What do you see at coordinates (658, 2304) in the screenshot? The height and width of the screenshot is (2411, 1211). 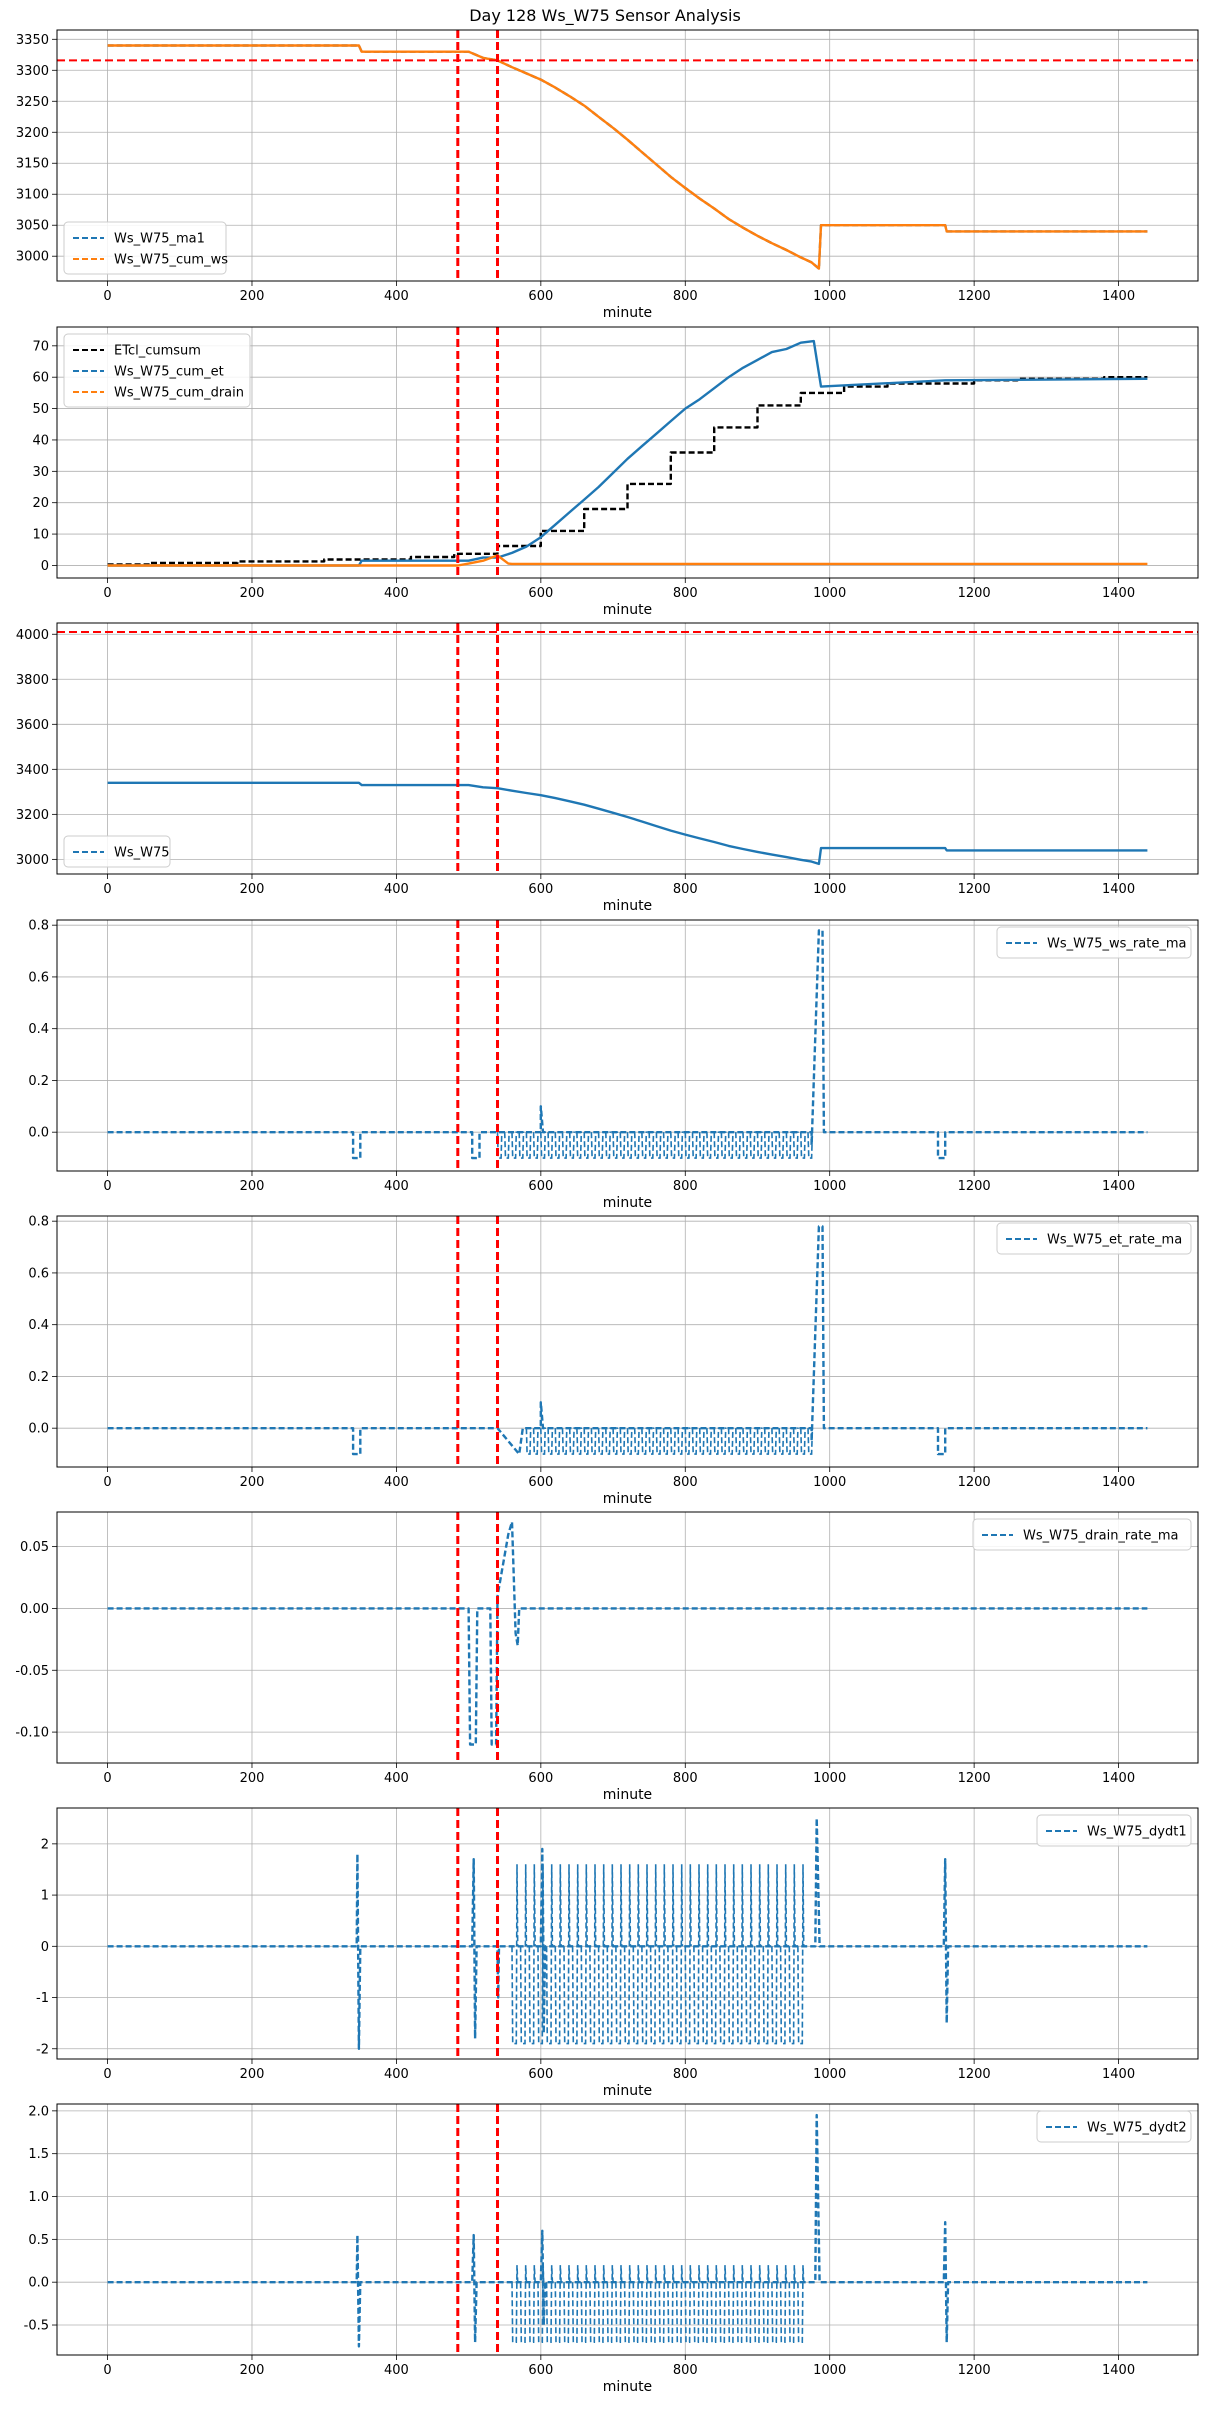 I see `series-Ws_W75_dydt2-oscillation` at bounding box center [658, 2304].